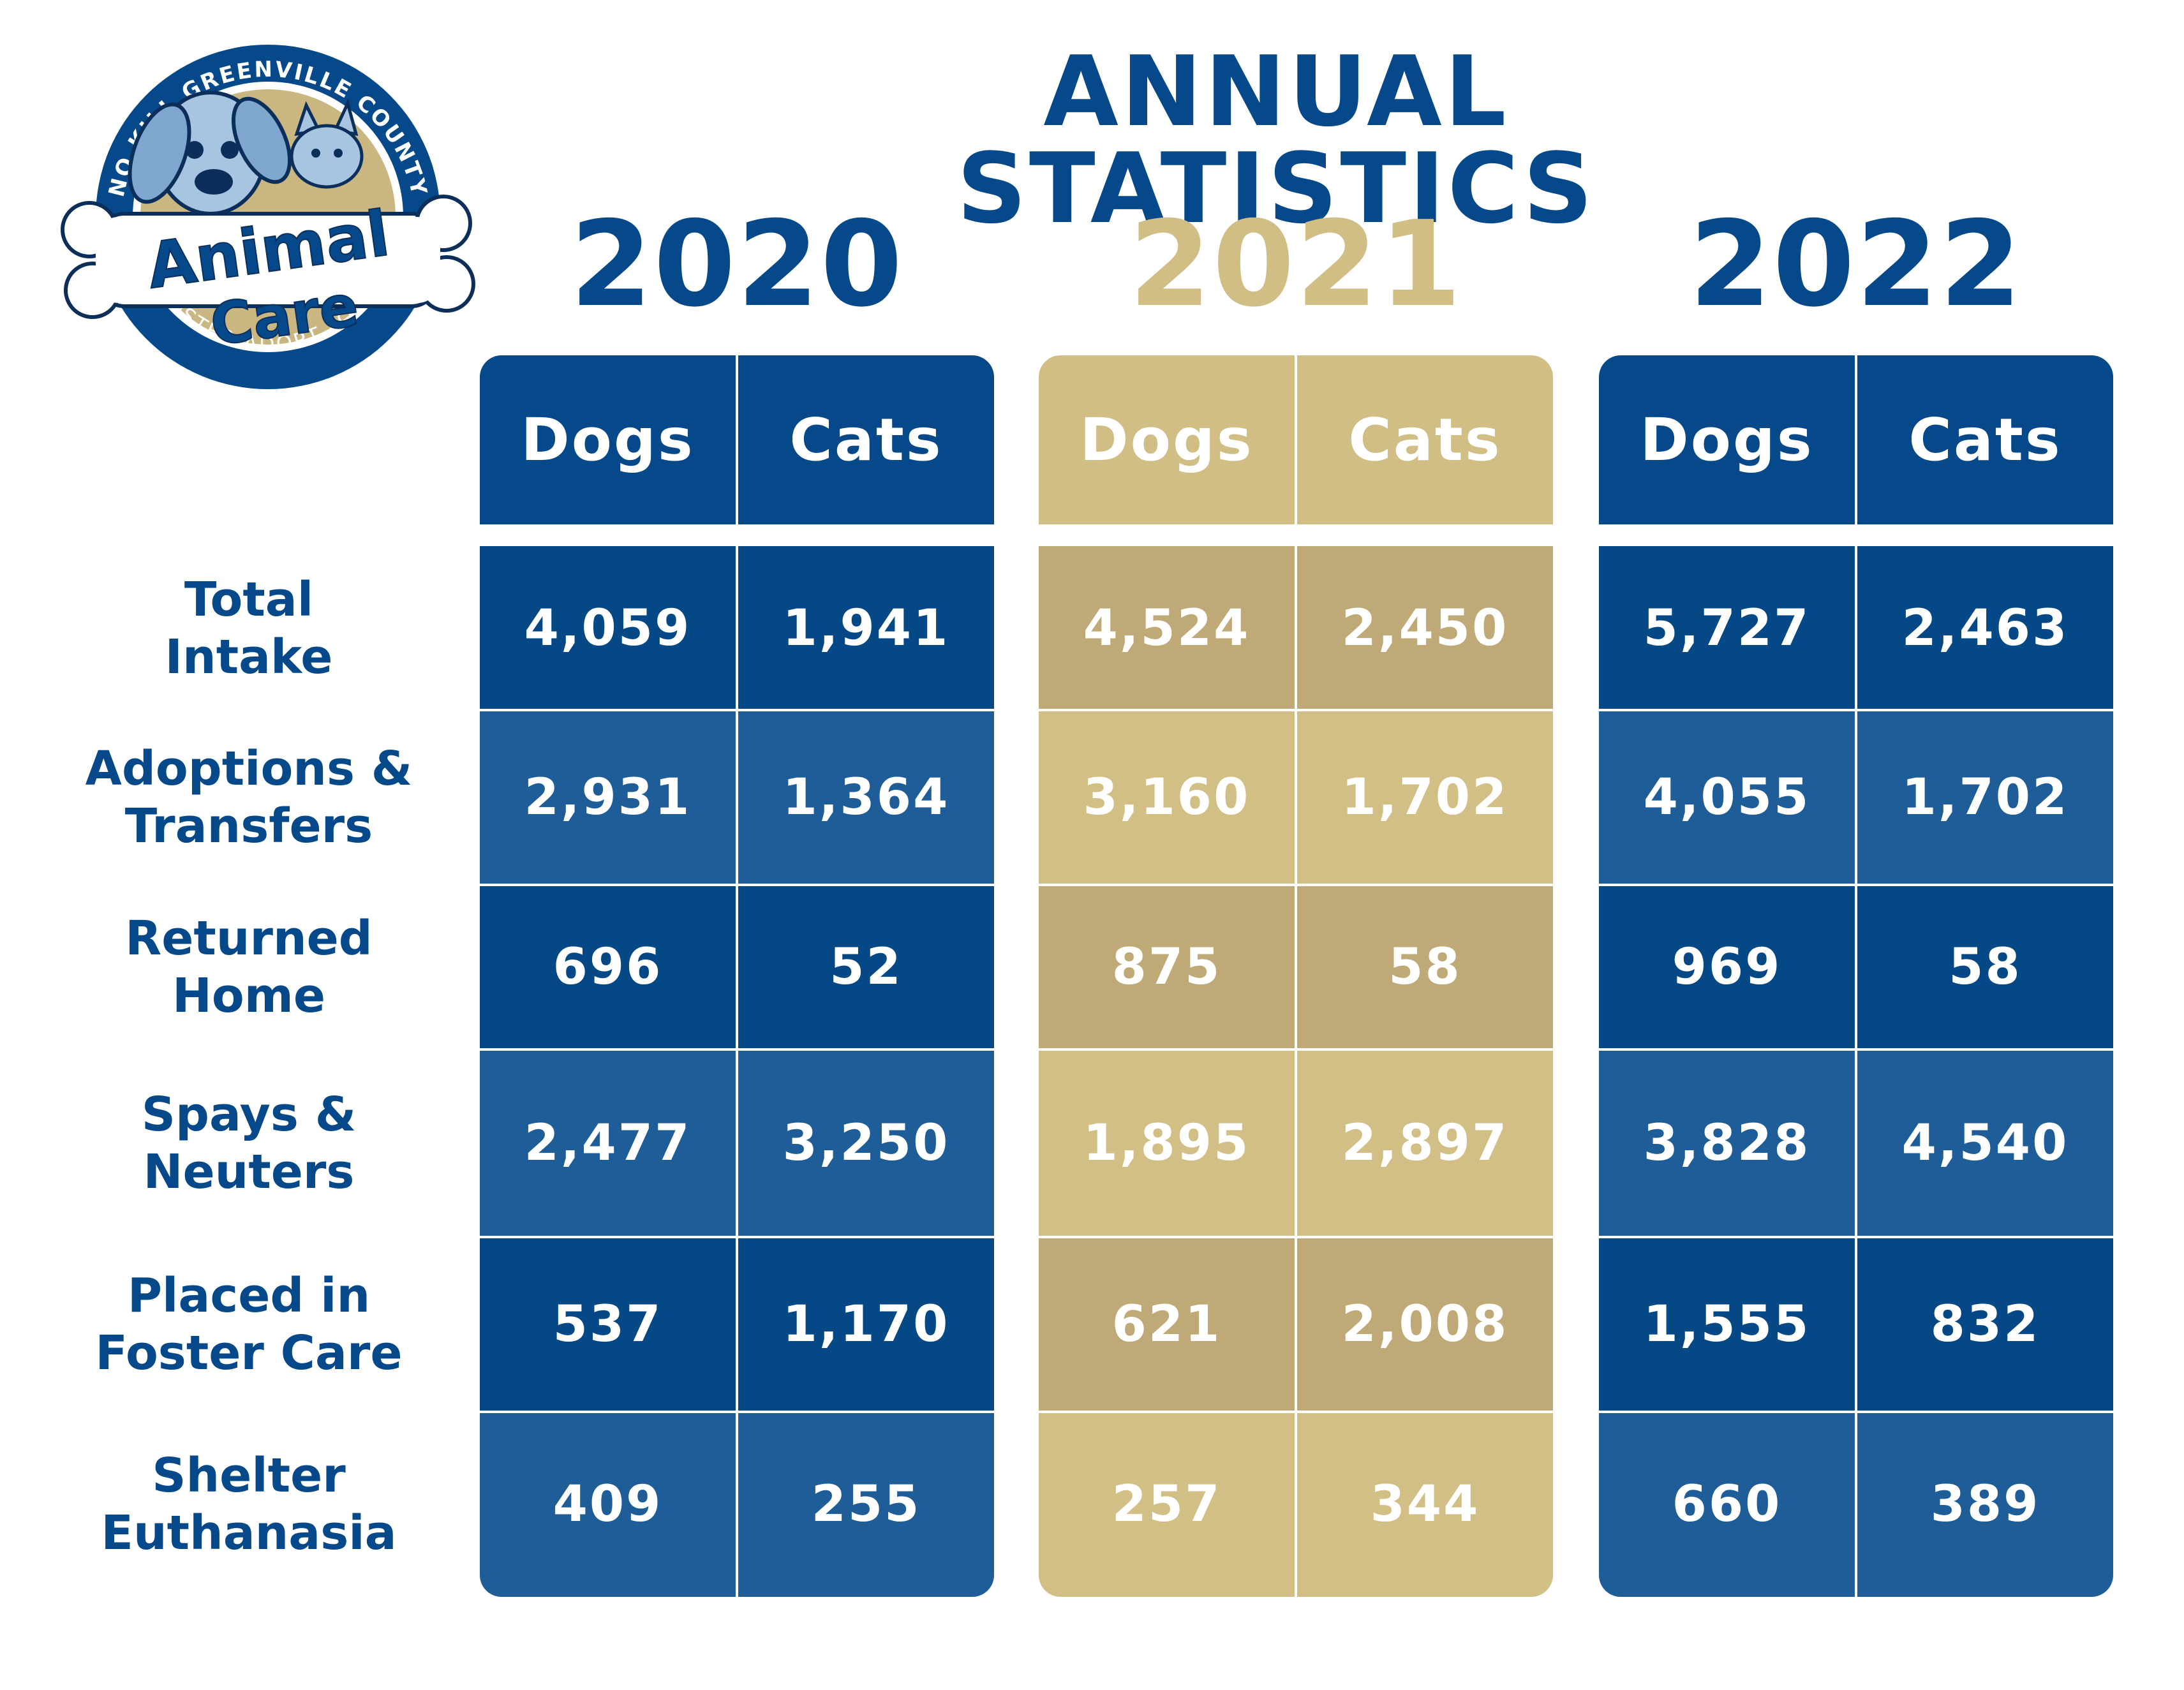 This screenshot has height=1690, width=2184. What do you see at coordinates (1296, 967) in the screenshot?
I see `table-row: 875 58` at bounding box center [1296, 967].